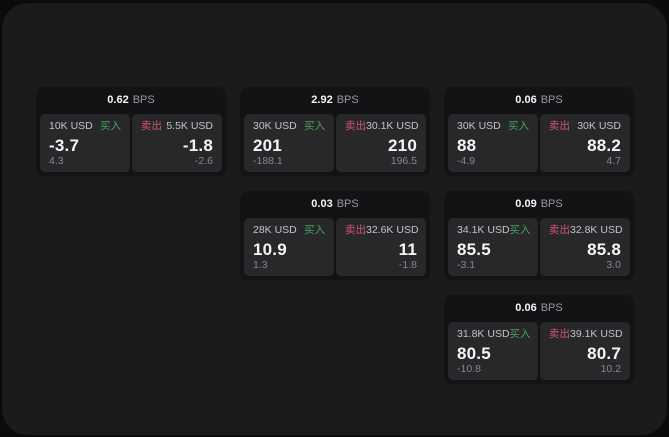 Image resolution: width=669 pixels, height=437 pixels. What do you see at coordinates (335, 203) in the screenshot?
I see `bps-header: 0.03 BPS` at bounding box center [335, 203].